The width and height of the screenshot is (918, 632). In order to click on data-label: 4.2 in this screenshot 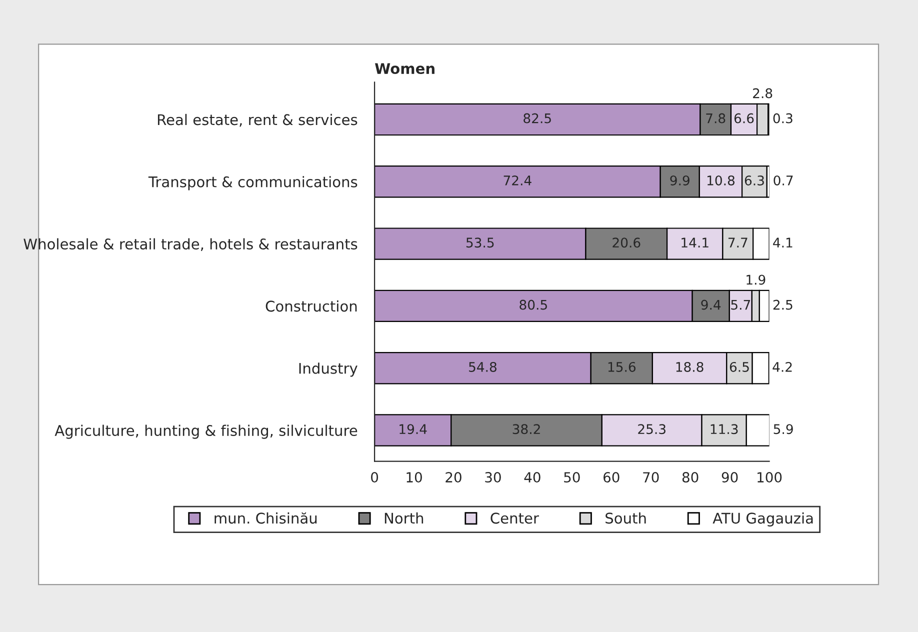, I will do `click(782, 367)`.